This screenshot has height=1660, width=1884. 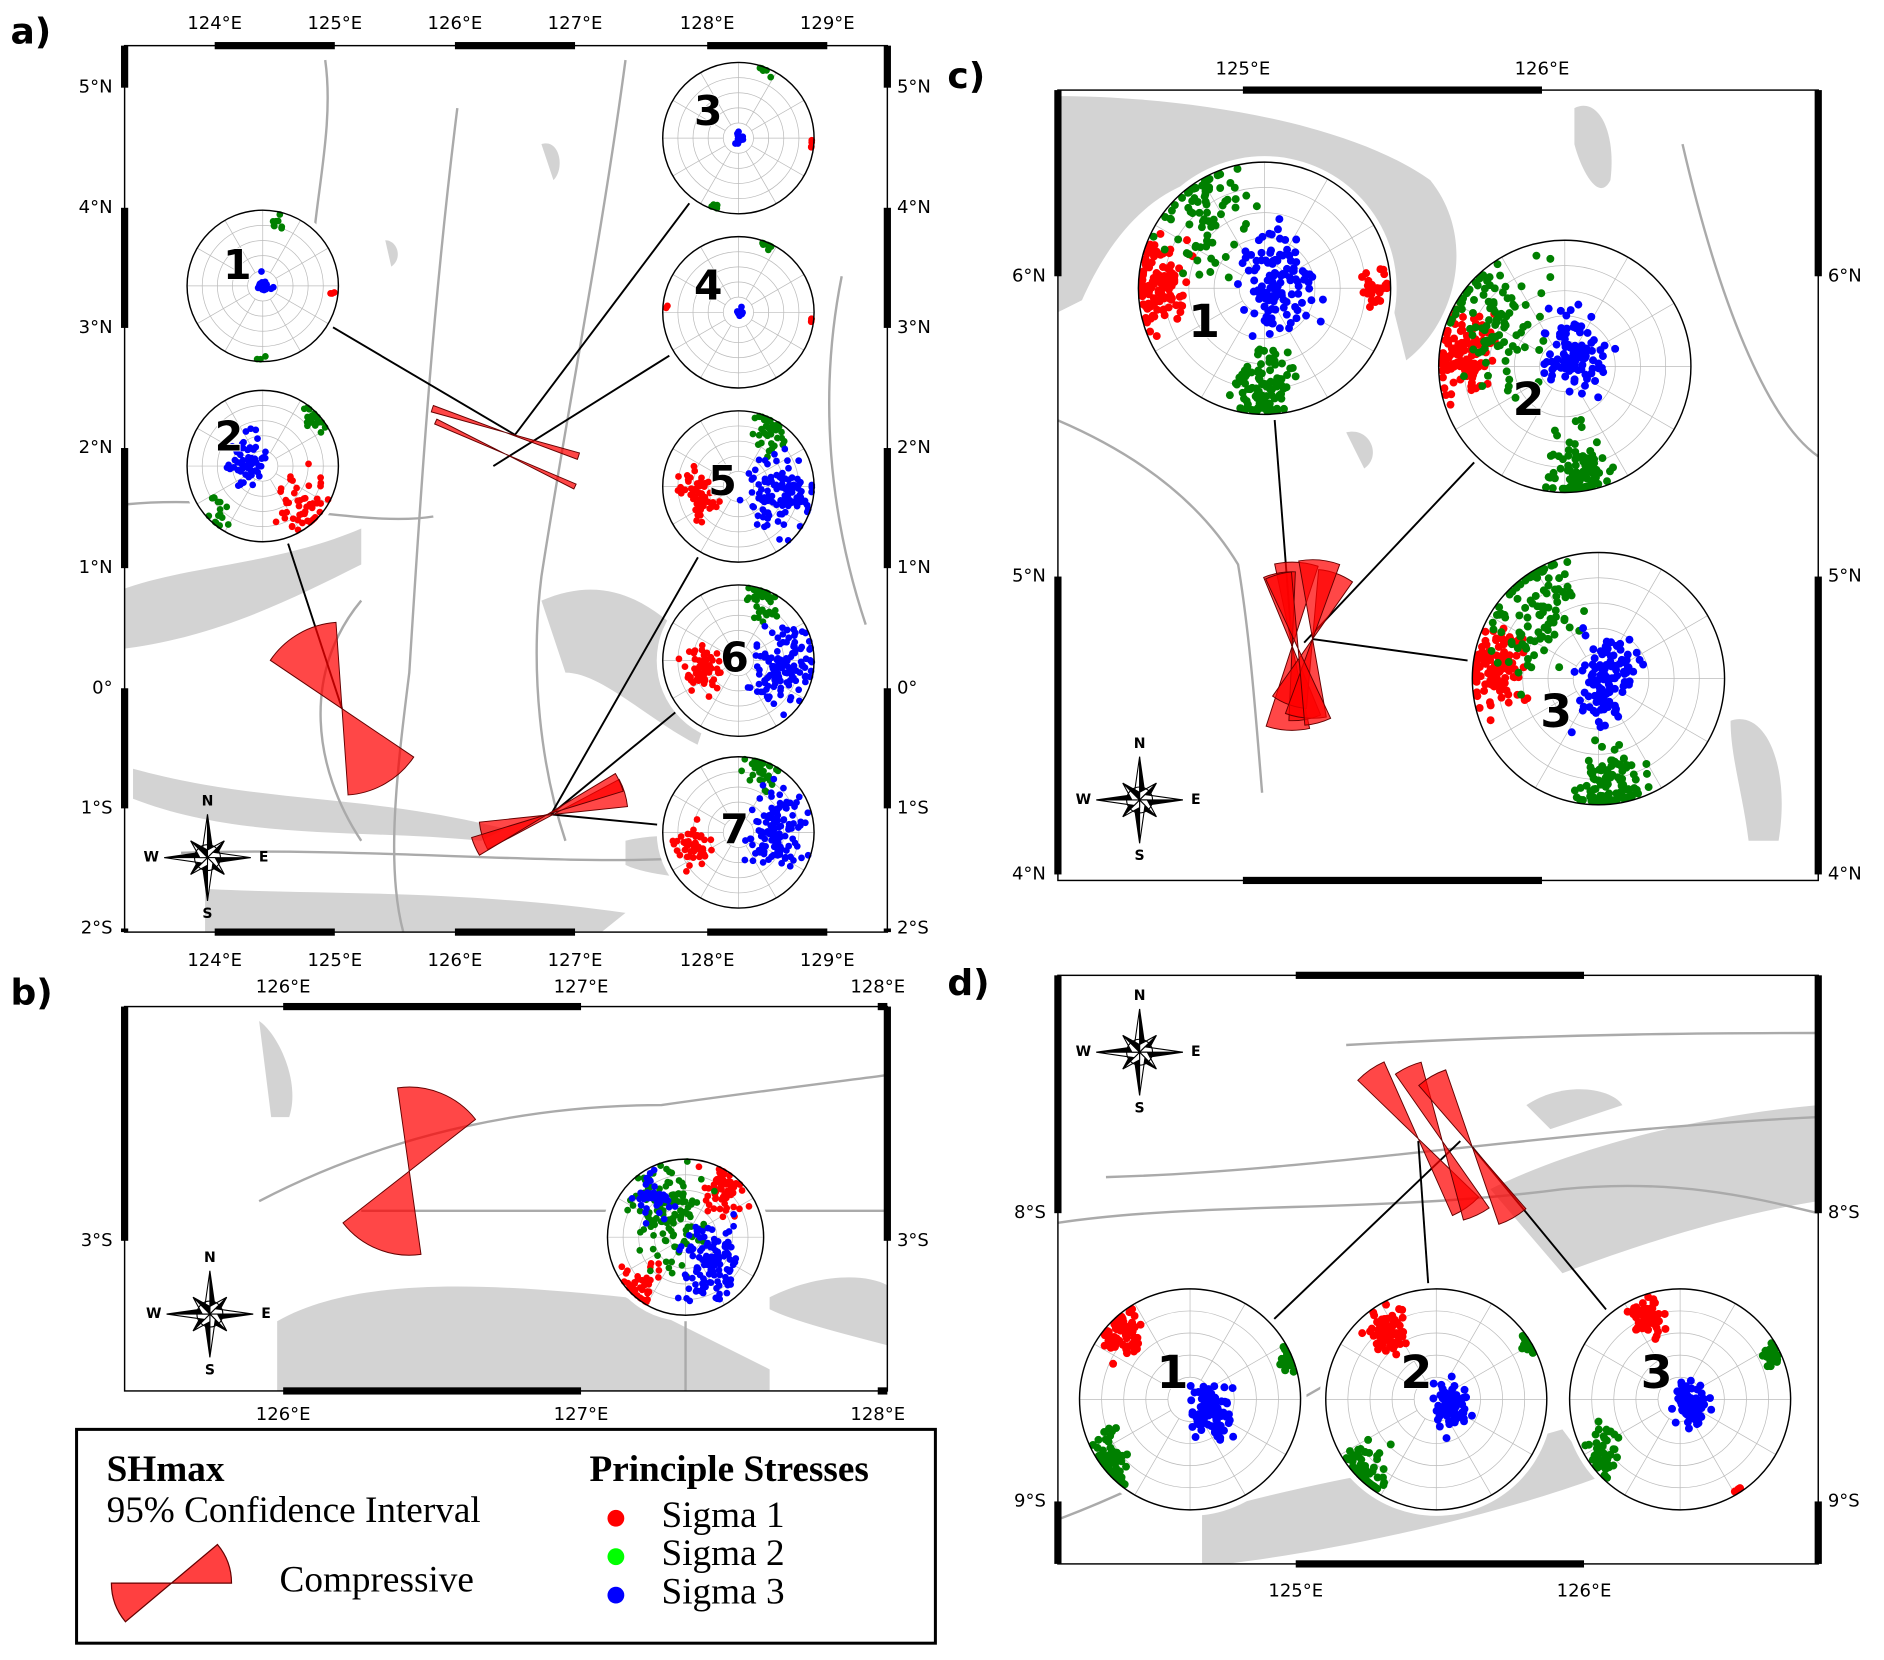 What do you see at coordinates (1138, 1052) in the screenshot?
I see `compass-rose: N E S W` at bounding box center [1138, 1052].